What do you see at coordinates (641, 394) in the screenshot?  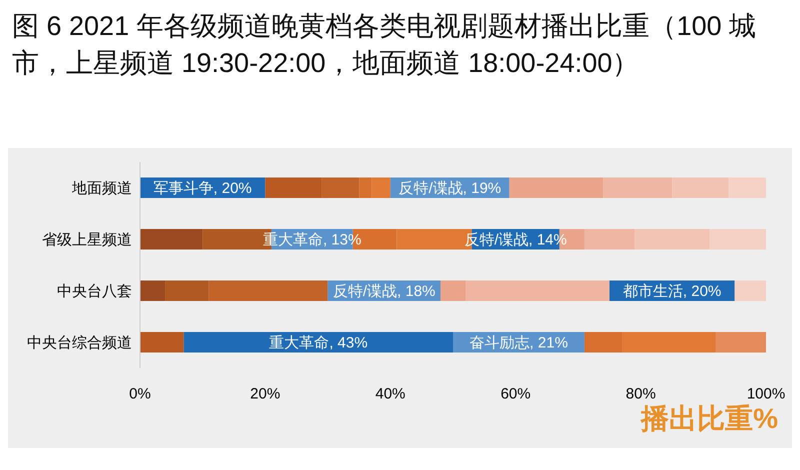 I see `x-tick-label: 80%` at bounding box center [641, 394].